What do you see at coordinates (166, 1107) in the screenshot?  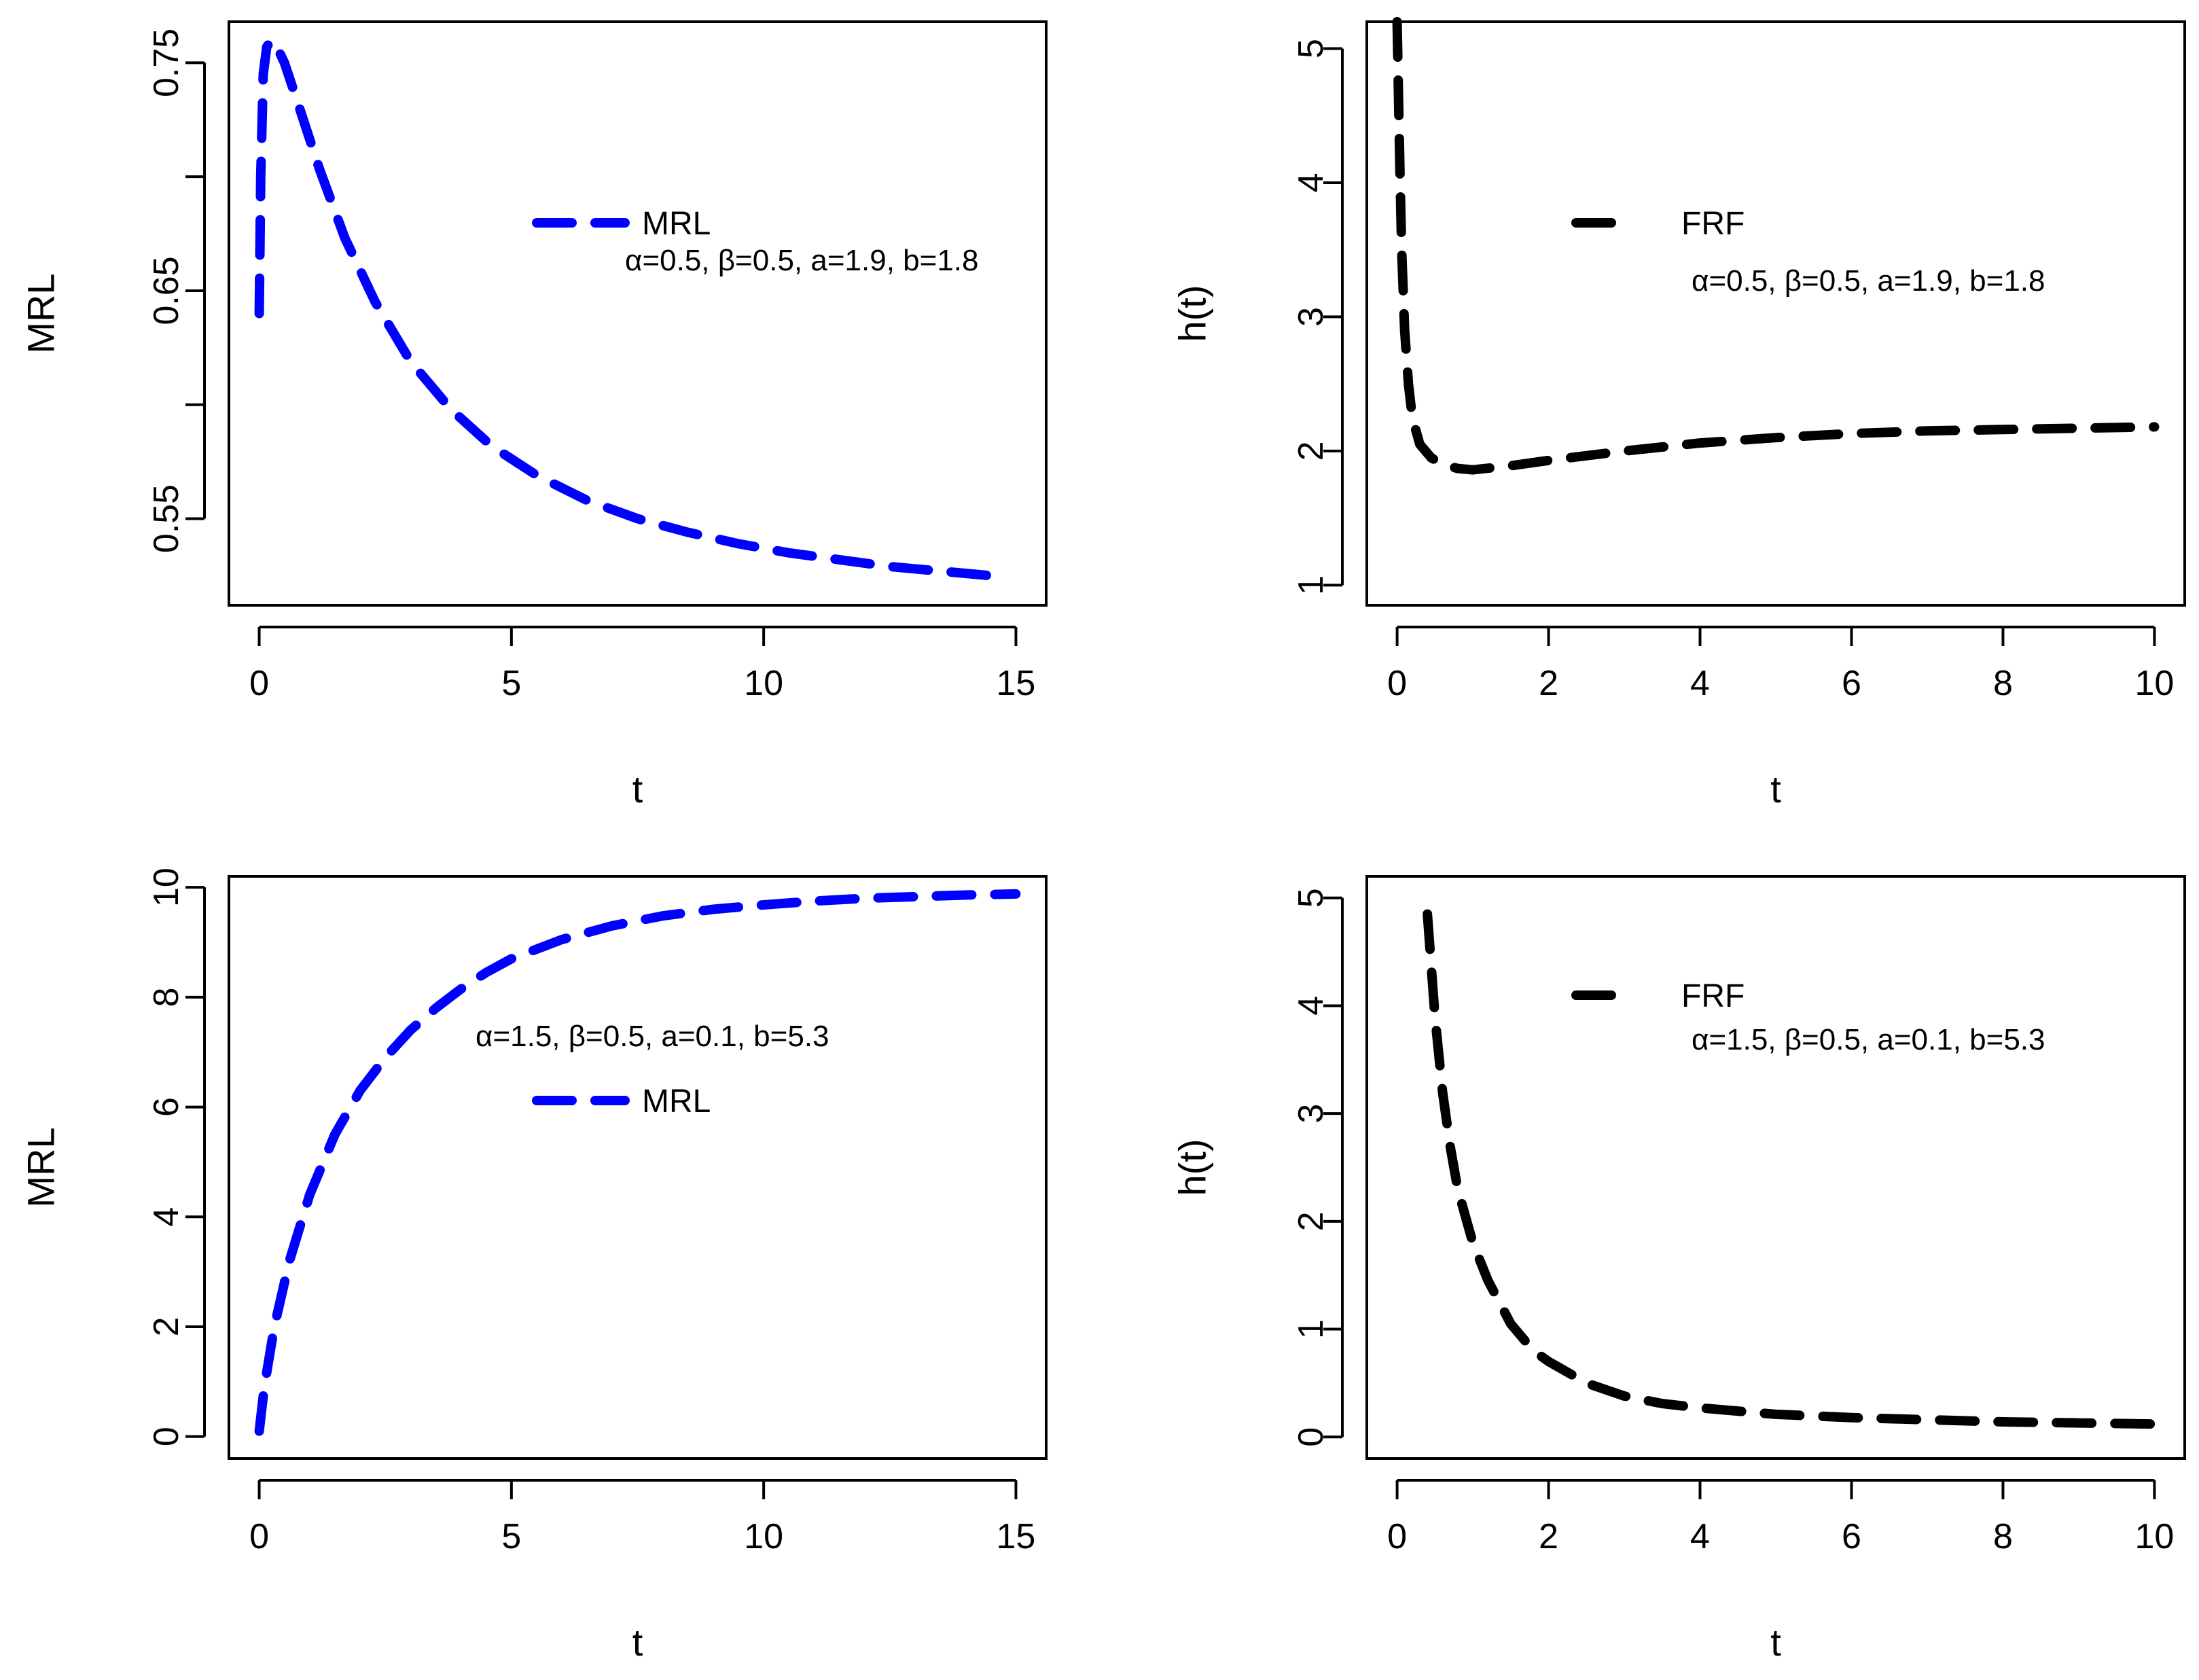 I see `y-tick-label: 6` at bounding box center [166, 1107].